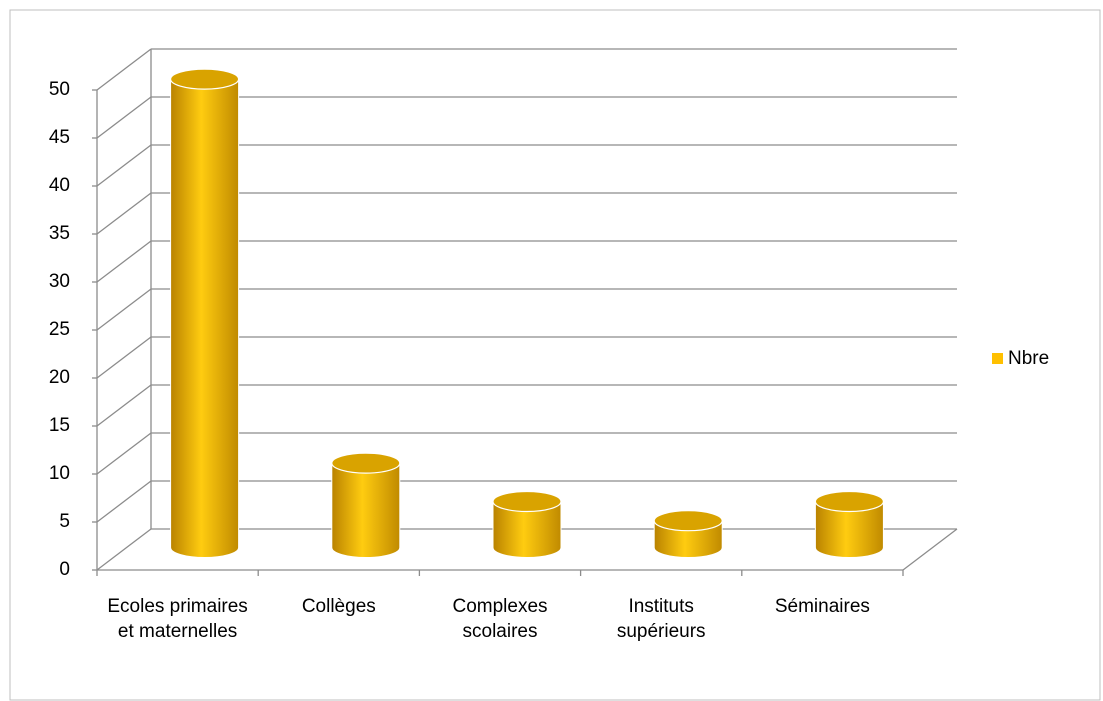 This screenshot has width=1103, height=701. What do you see at coordinates (64, 521) in the screenshot?
I see `y-tick-label: 5` at bounding box center [64, 521].